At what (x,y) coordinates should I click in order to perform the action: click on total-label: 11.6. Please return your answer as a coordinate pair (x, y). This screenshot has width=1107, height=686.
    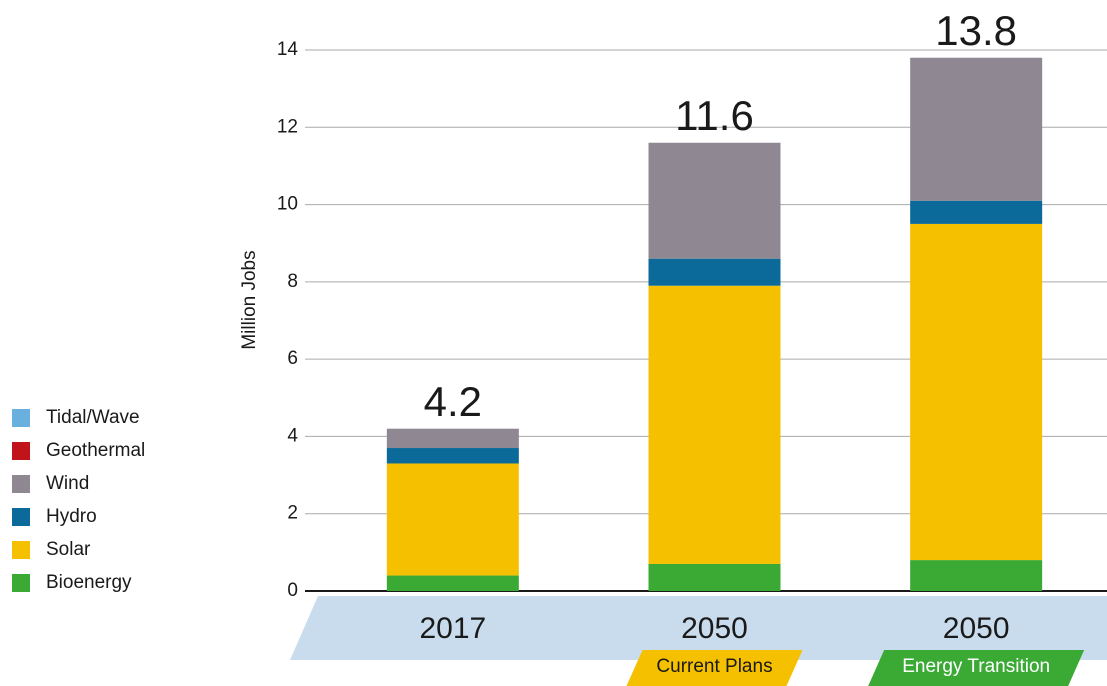
    Looking at the image, I should click on (714, 115).